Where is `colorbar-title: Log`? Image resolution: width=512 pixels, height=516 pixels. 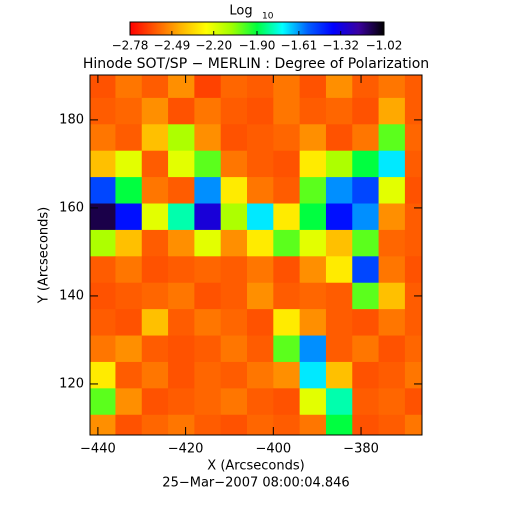 colorbar-title: Log is located at coordinates (240, 11).